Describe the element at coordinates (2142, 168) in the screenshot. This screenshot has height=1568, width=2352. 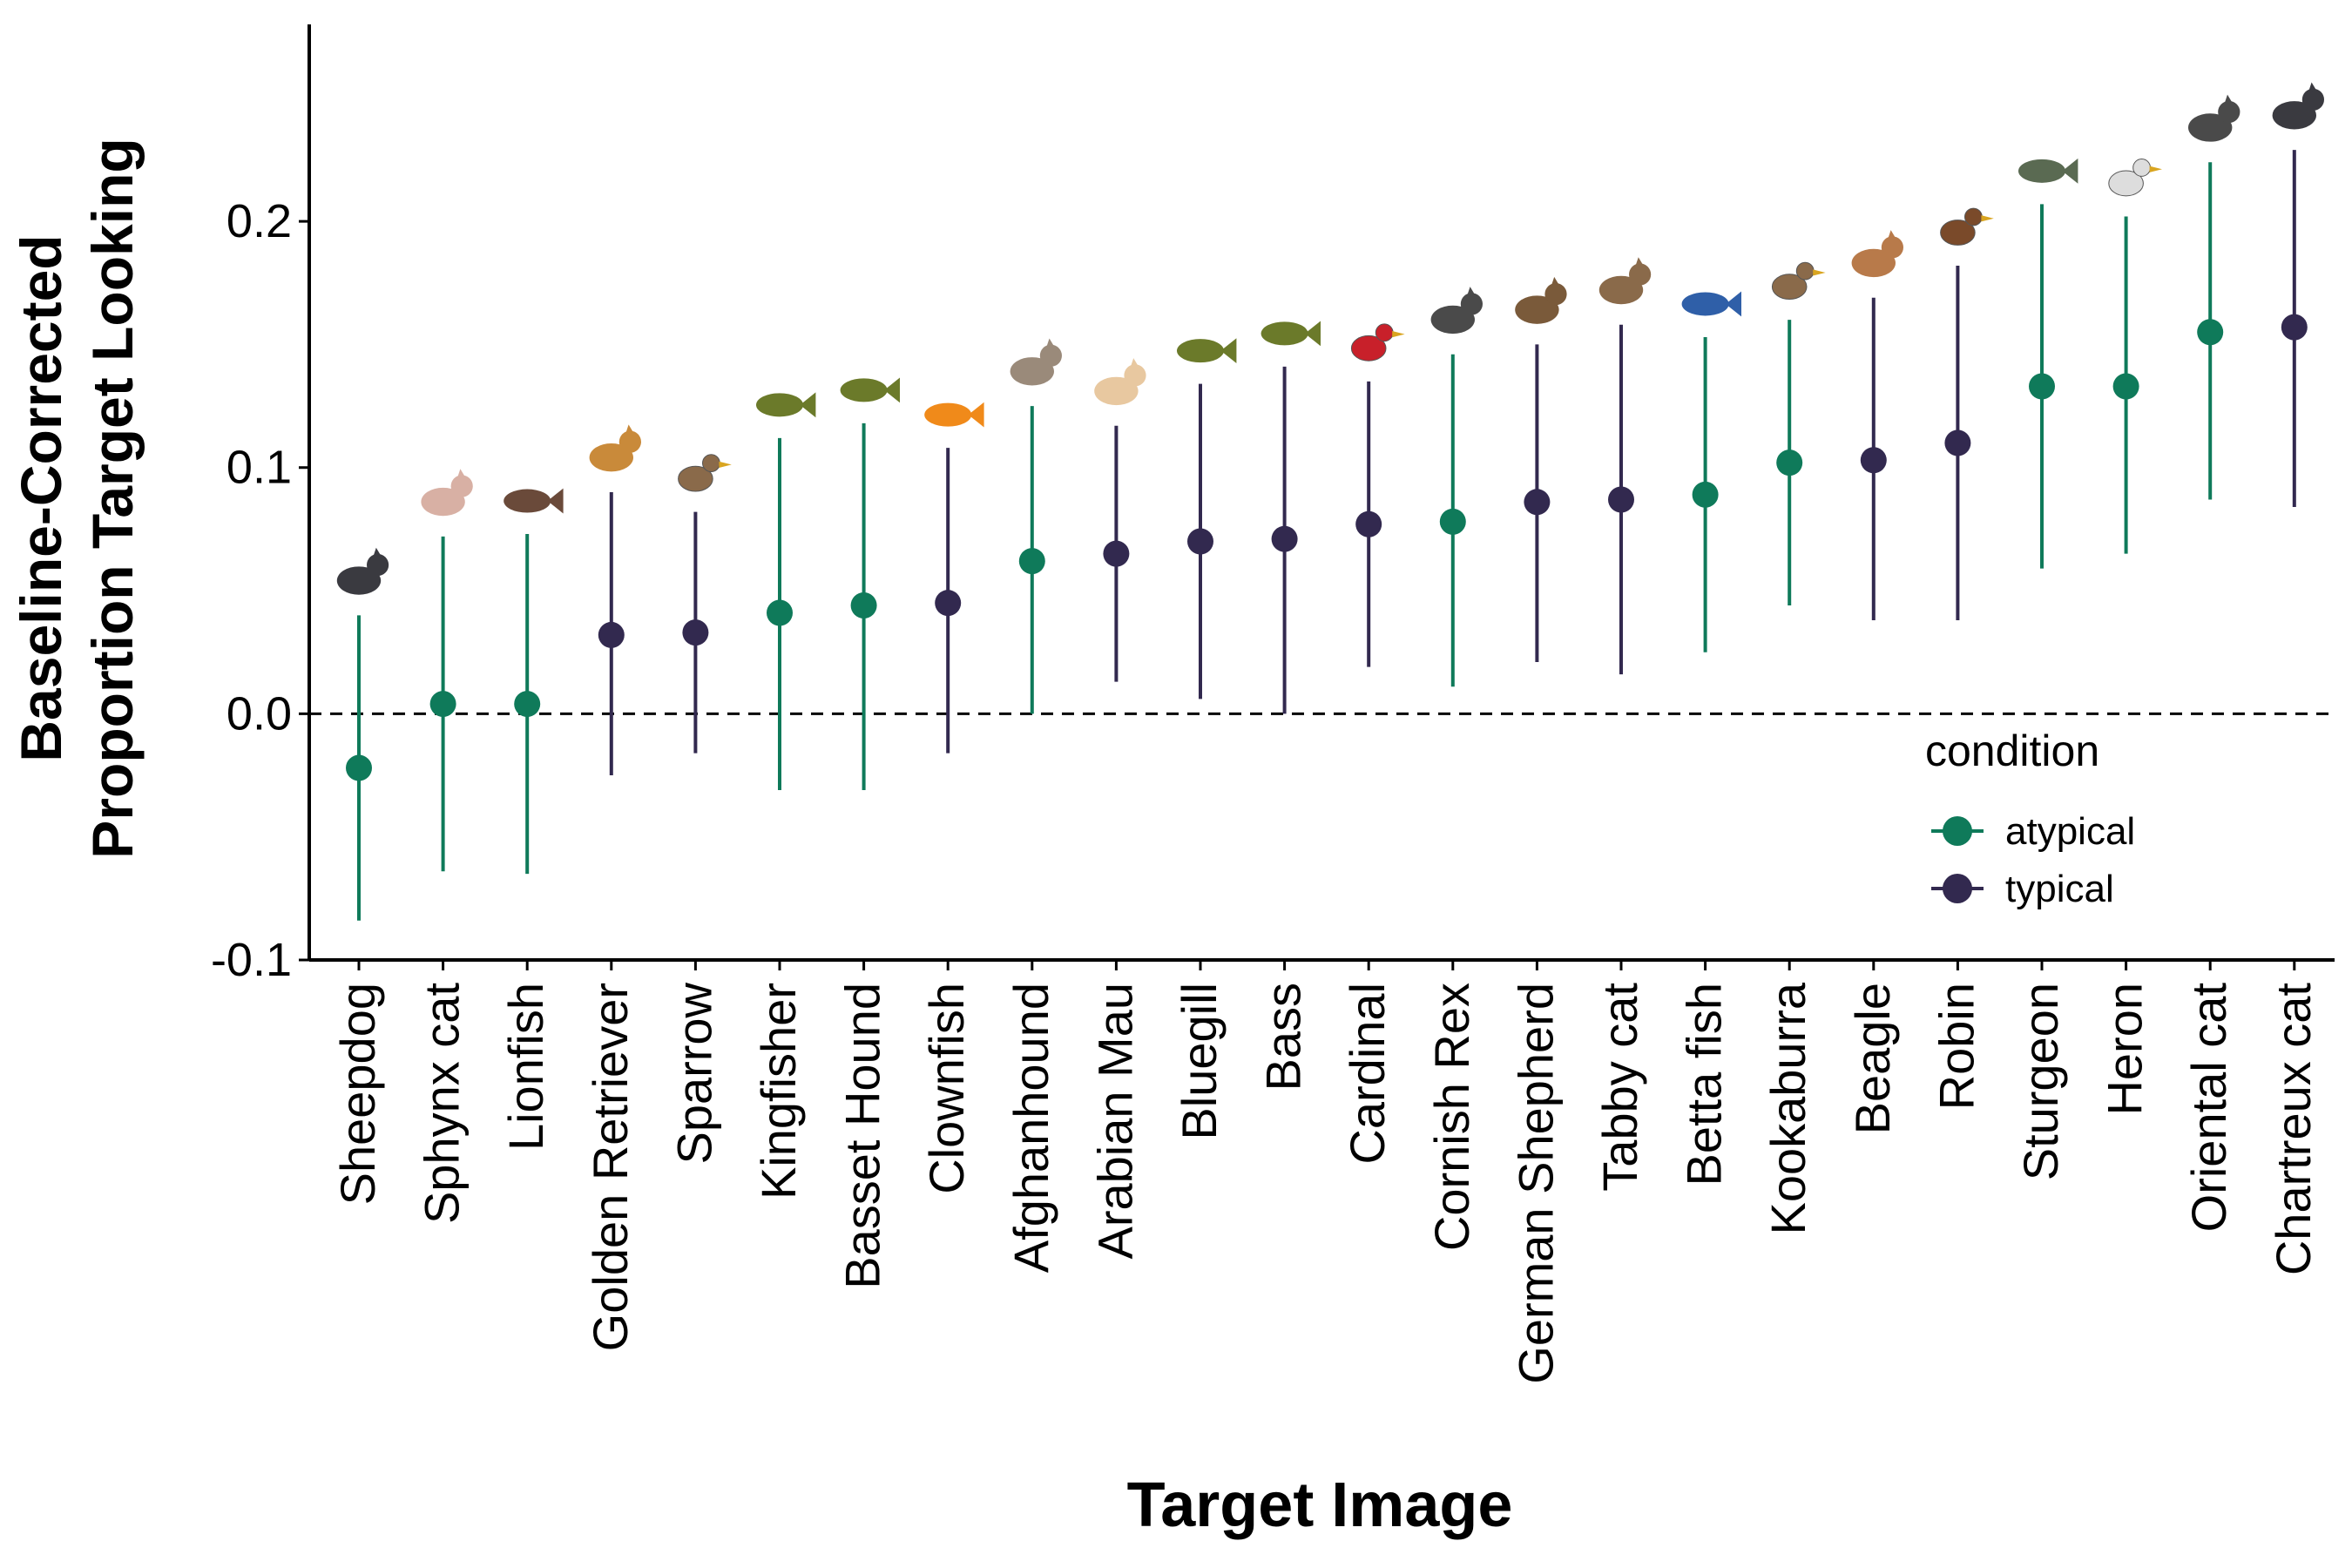
I see `heron-icon-head` at that location.